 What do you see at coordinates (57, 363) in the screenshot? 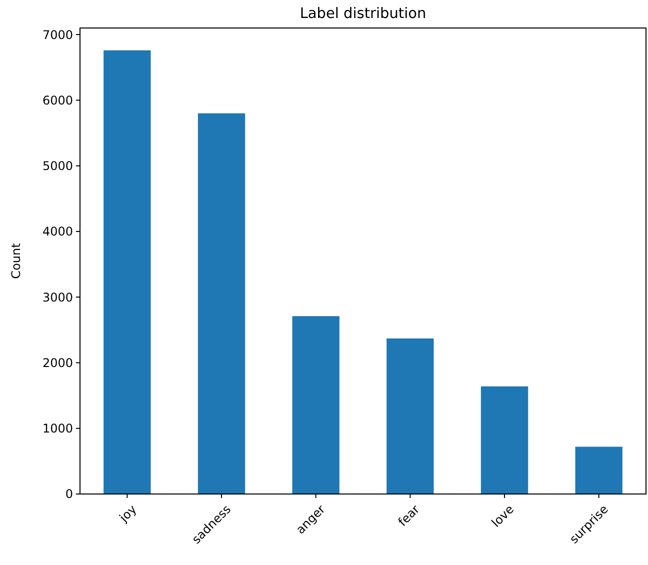
I see `y-tick-label: 2000` at bounding box center [57, 363].